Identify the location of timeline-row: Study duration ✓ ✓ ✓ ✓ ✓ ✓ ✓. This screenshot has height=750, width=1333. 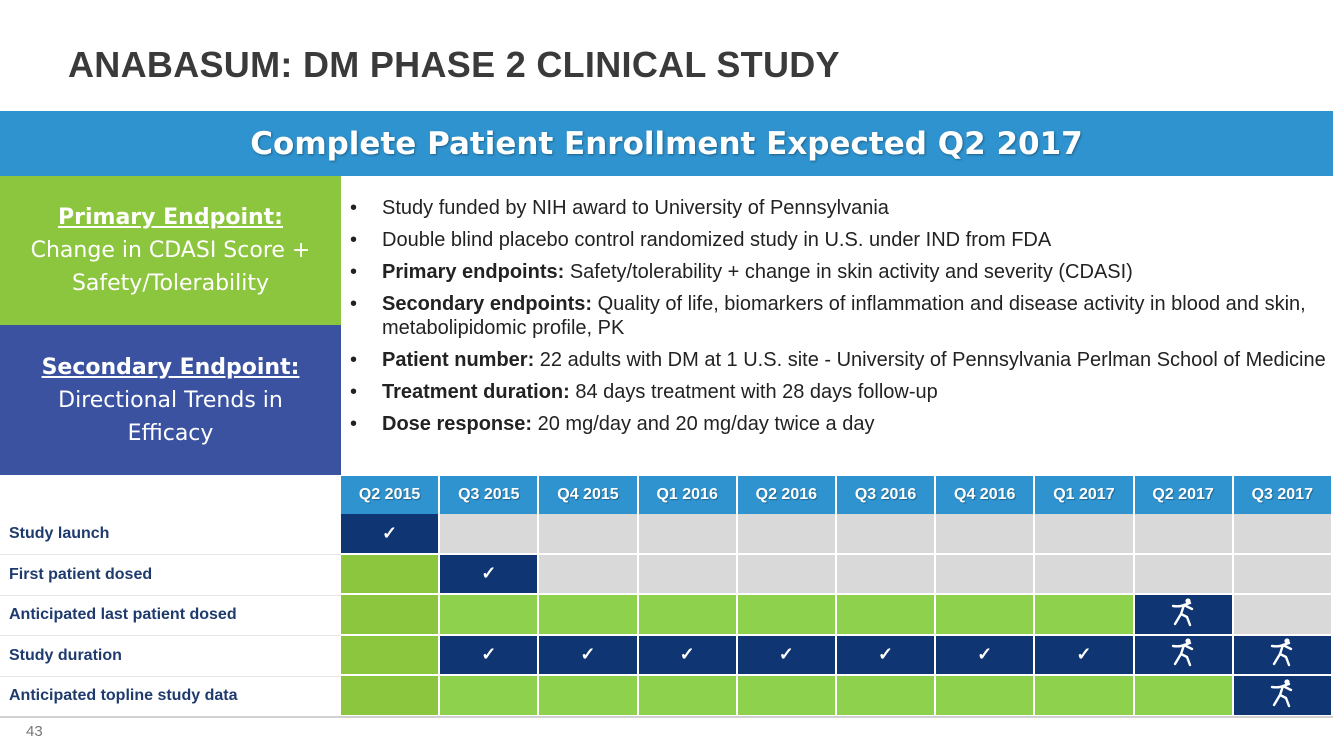
(666, 656).